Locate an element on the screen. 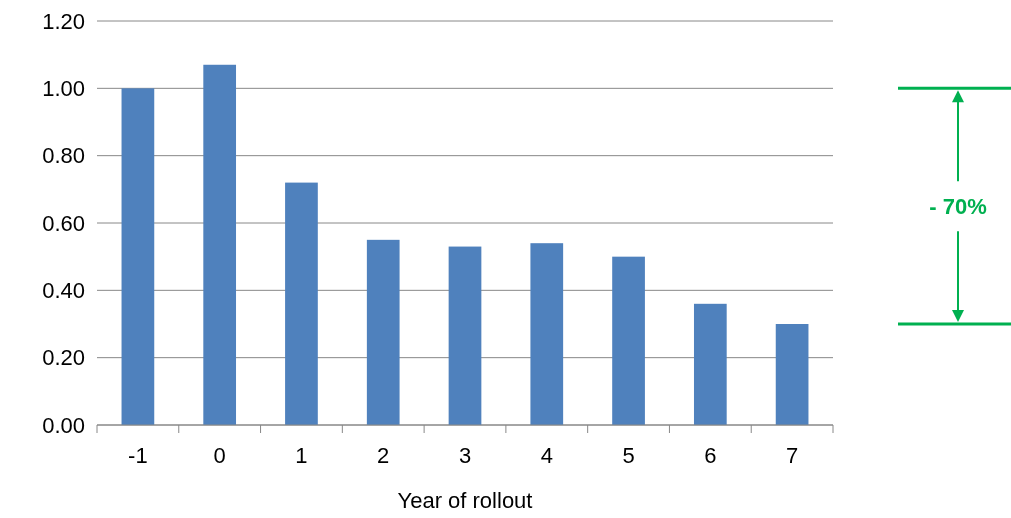 The image size is (1011, 518). y-tick-label: 1.00 is located at coordinates (63, 89).